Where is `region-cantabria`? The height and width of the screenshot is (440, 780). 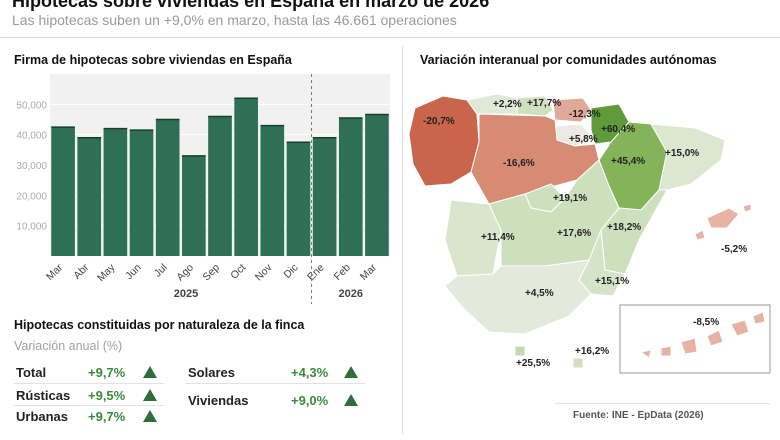
region-cantabria is located at coordinates (535, 106).